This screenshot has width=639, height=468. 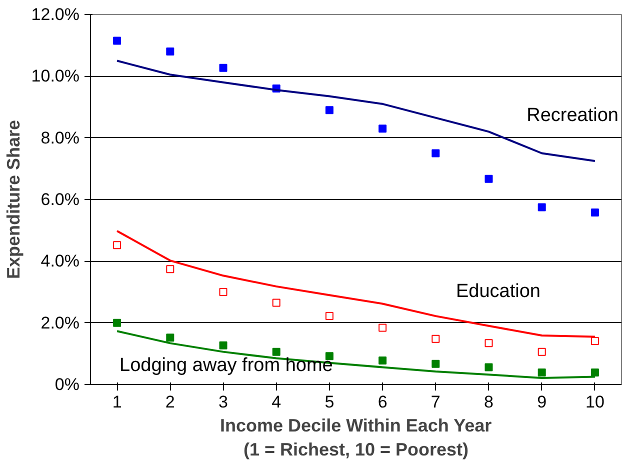 I want to click on annotation: Education, so click(x=498, y=291).